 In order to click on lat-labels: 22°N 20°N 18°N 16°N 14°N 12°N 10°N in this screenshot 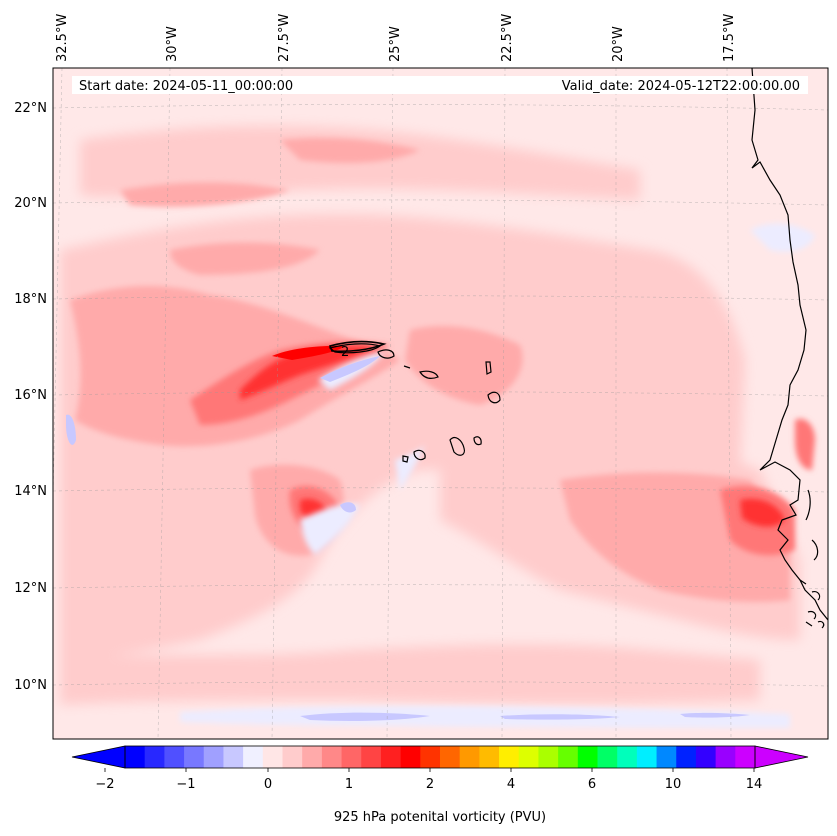, I will do `click(30, 397)`.